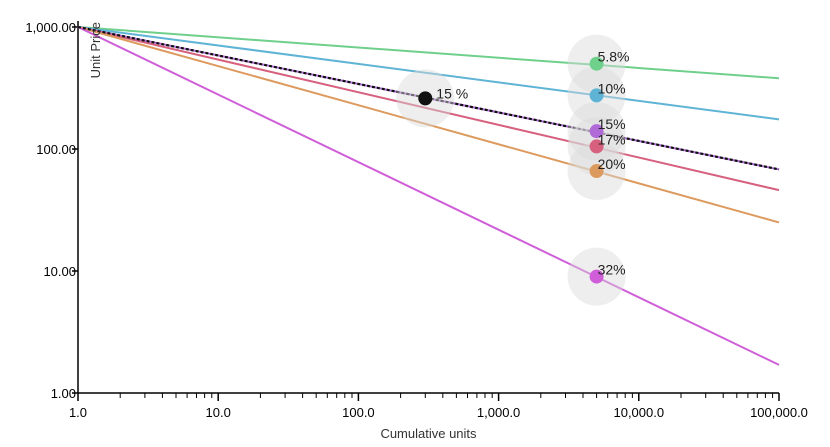  What do you see at coordinates (428, 433) in the screenshot?
I see `x-axis-title: Cumulative units` at bounding box center [428, 433].